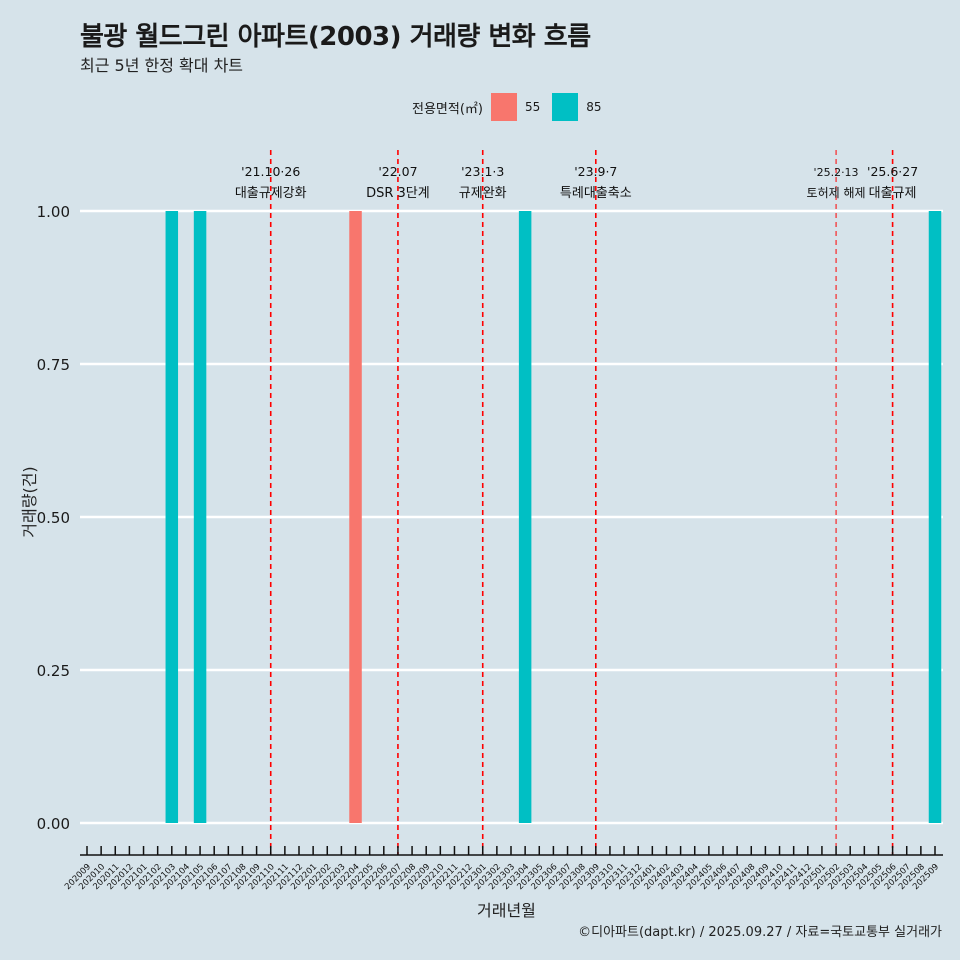 The image size is (960, 960). Describe the element at coordinates (398, 193) in the screenshot. I see `annotation-label: DSR 3단계` at that location.